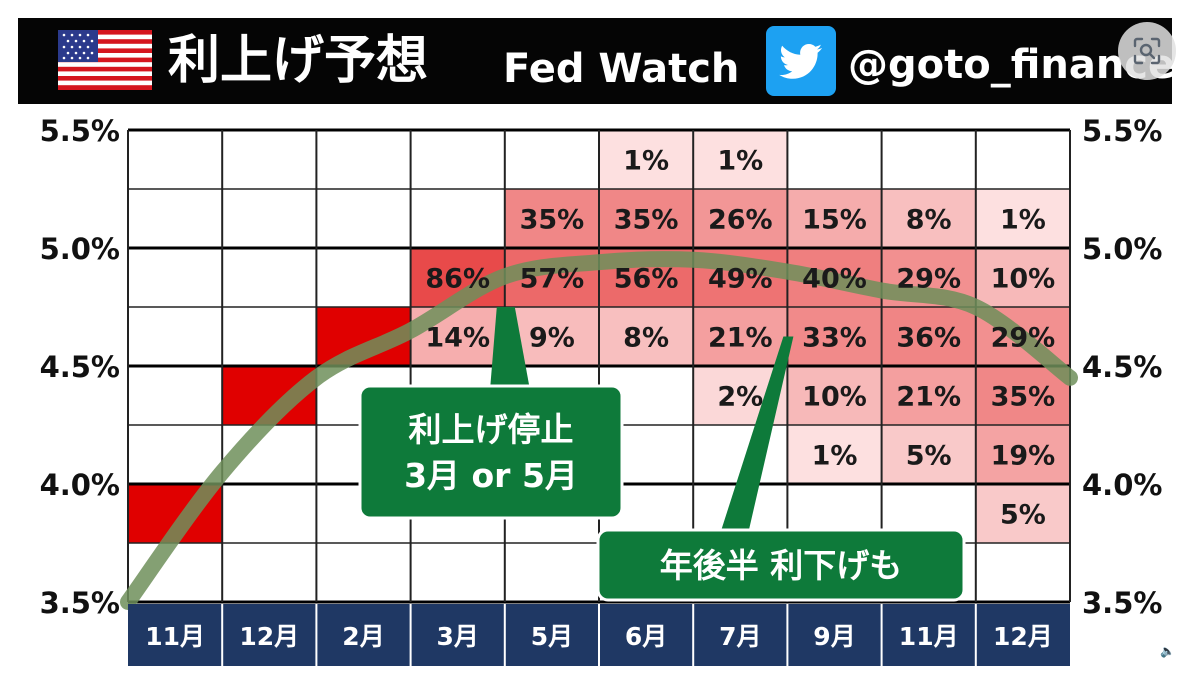 The image size is (1200, 684). What do you see at coordinates (740, 279) in the screenshot?
I see `cell-value-label: 49%` at bounding box center [740, 279].